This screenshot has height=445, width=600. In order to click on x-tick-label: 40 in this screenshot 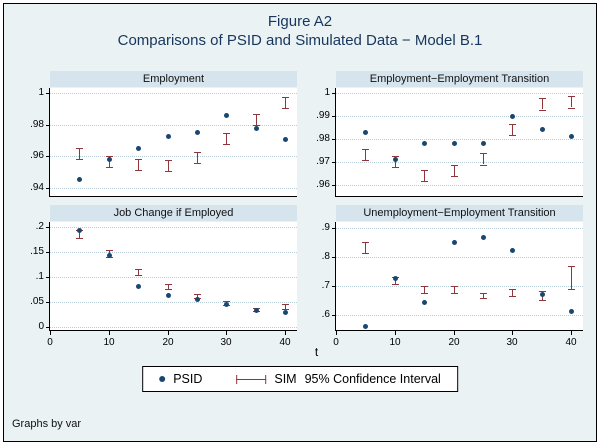, I will do `click(571, 342)`.